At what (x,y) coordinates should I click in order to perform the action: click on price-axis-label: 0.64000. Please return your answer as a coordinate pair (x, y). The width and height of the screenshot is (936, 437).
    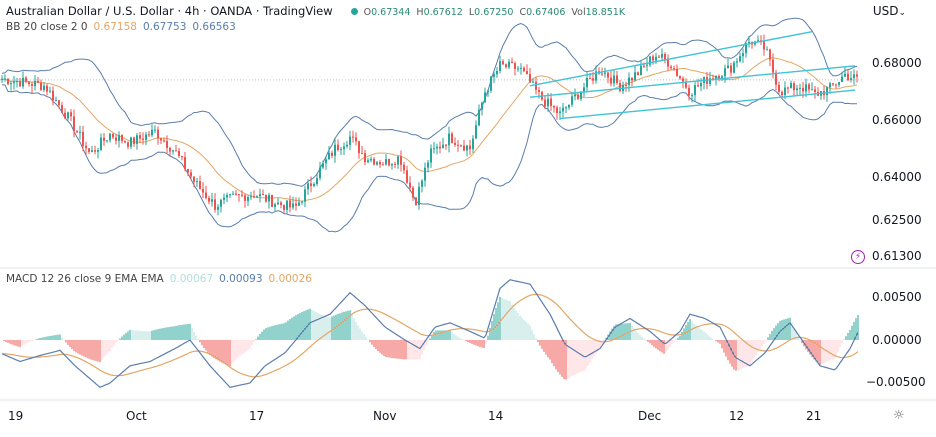
    Looking at the image, I should click on (897, 177).